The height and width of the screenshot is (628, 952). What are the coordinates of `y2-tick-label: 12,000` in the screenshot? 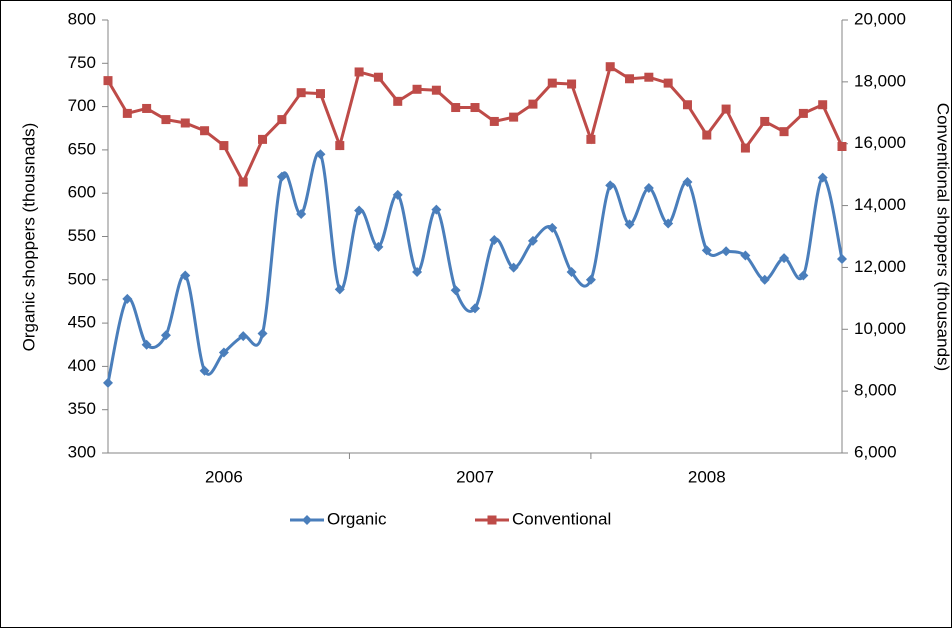 It's located at (880, 266).